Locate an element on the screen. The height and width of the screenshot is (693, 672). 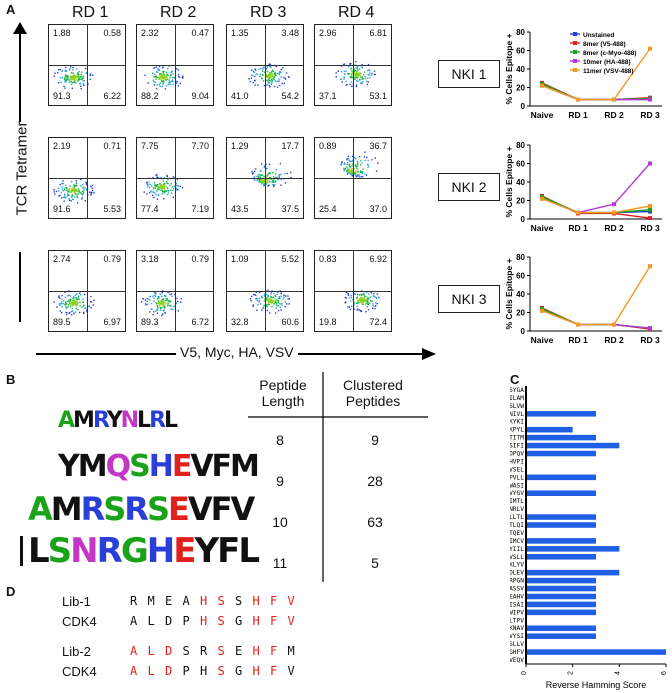
bar-category-label: KLYGLDWASI is located at coordinates (517, 485).